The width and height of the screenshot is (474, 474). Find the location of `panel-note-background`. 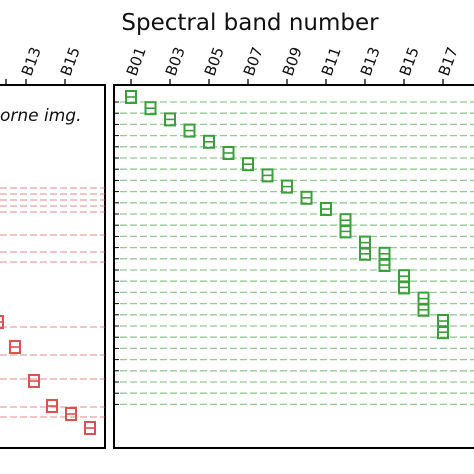

panel-note-background is located at coordinates (51, 115).